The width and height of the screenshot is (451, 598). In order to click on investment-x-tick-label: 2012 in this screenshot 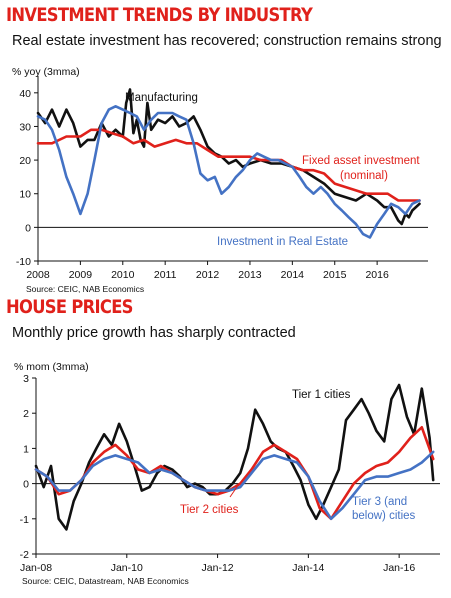, I will do `click(208, 275)`.